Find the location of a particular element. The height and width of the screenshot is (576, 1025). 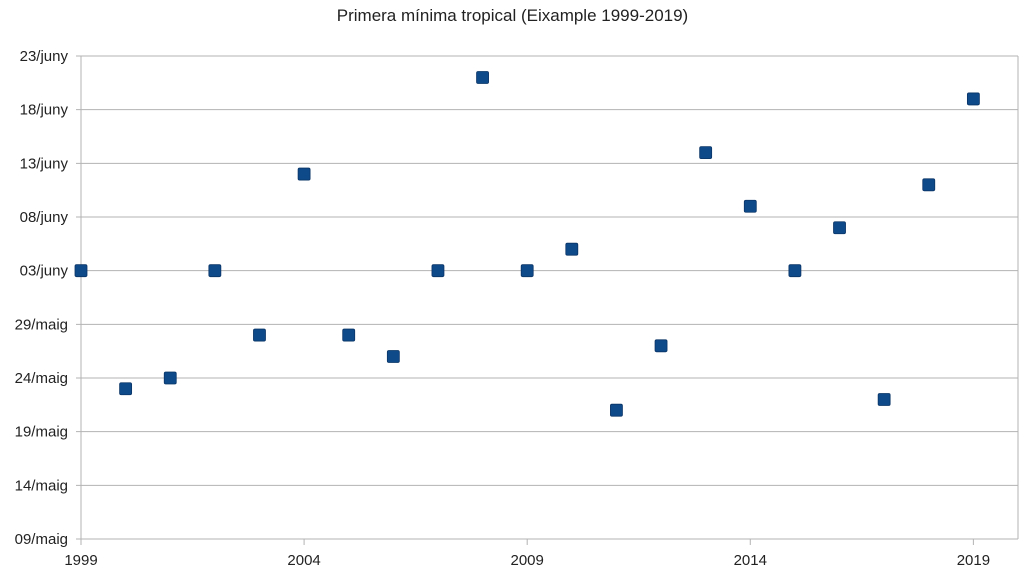

x-tick-label: 2004 is located at coordinates (303, 560).